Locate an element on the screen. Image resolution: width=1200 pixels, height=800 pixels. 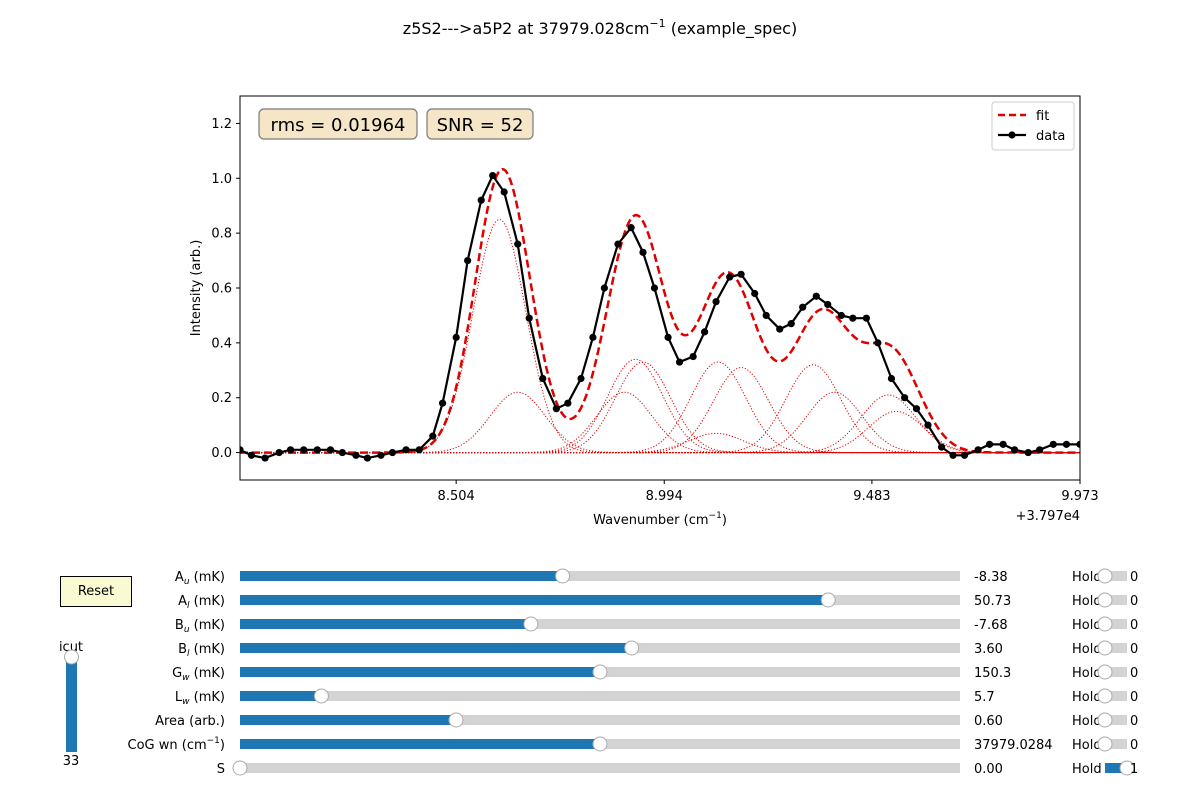
slider-label: Lw (mK) is located at coordinates (200, 698).